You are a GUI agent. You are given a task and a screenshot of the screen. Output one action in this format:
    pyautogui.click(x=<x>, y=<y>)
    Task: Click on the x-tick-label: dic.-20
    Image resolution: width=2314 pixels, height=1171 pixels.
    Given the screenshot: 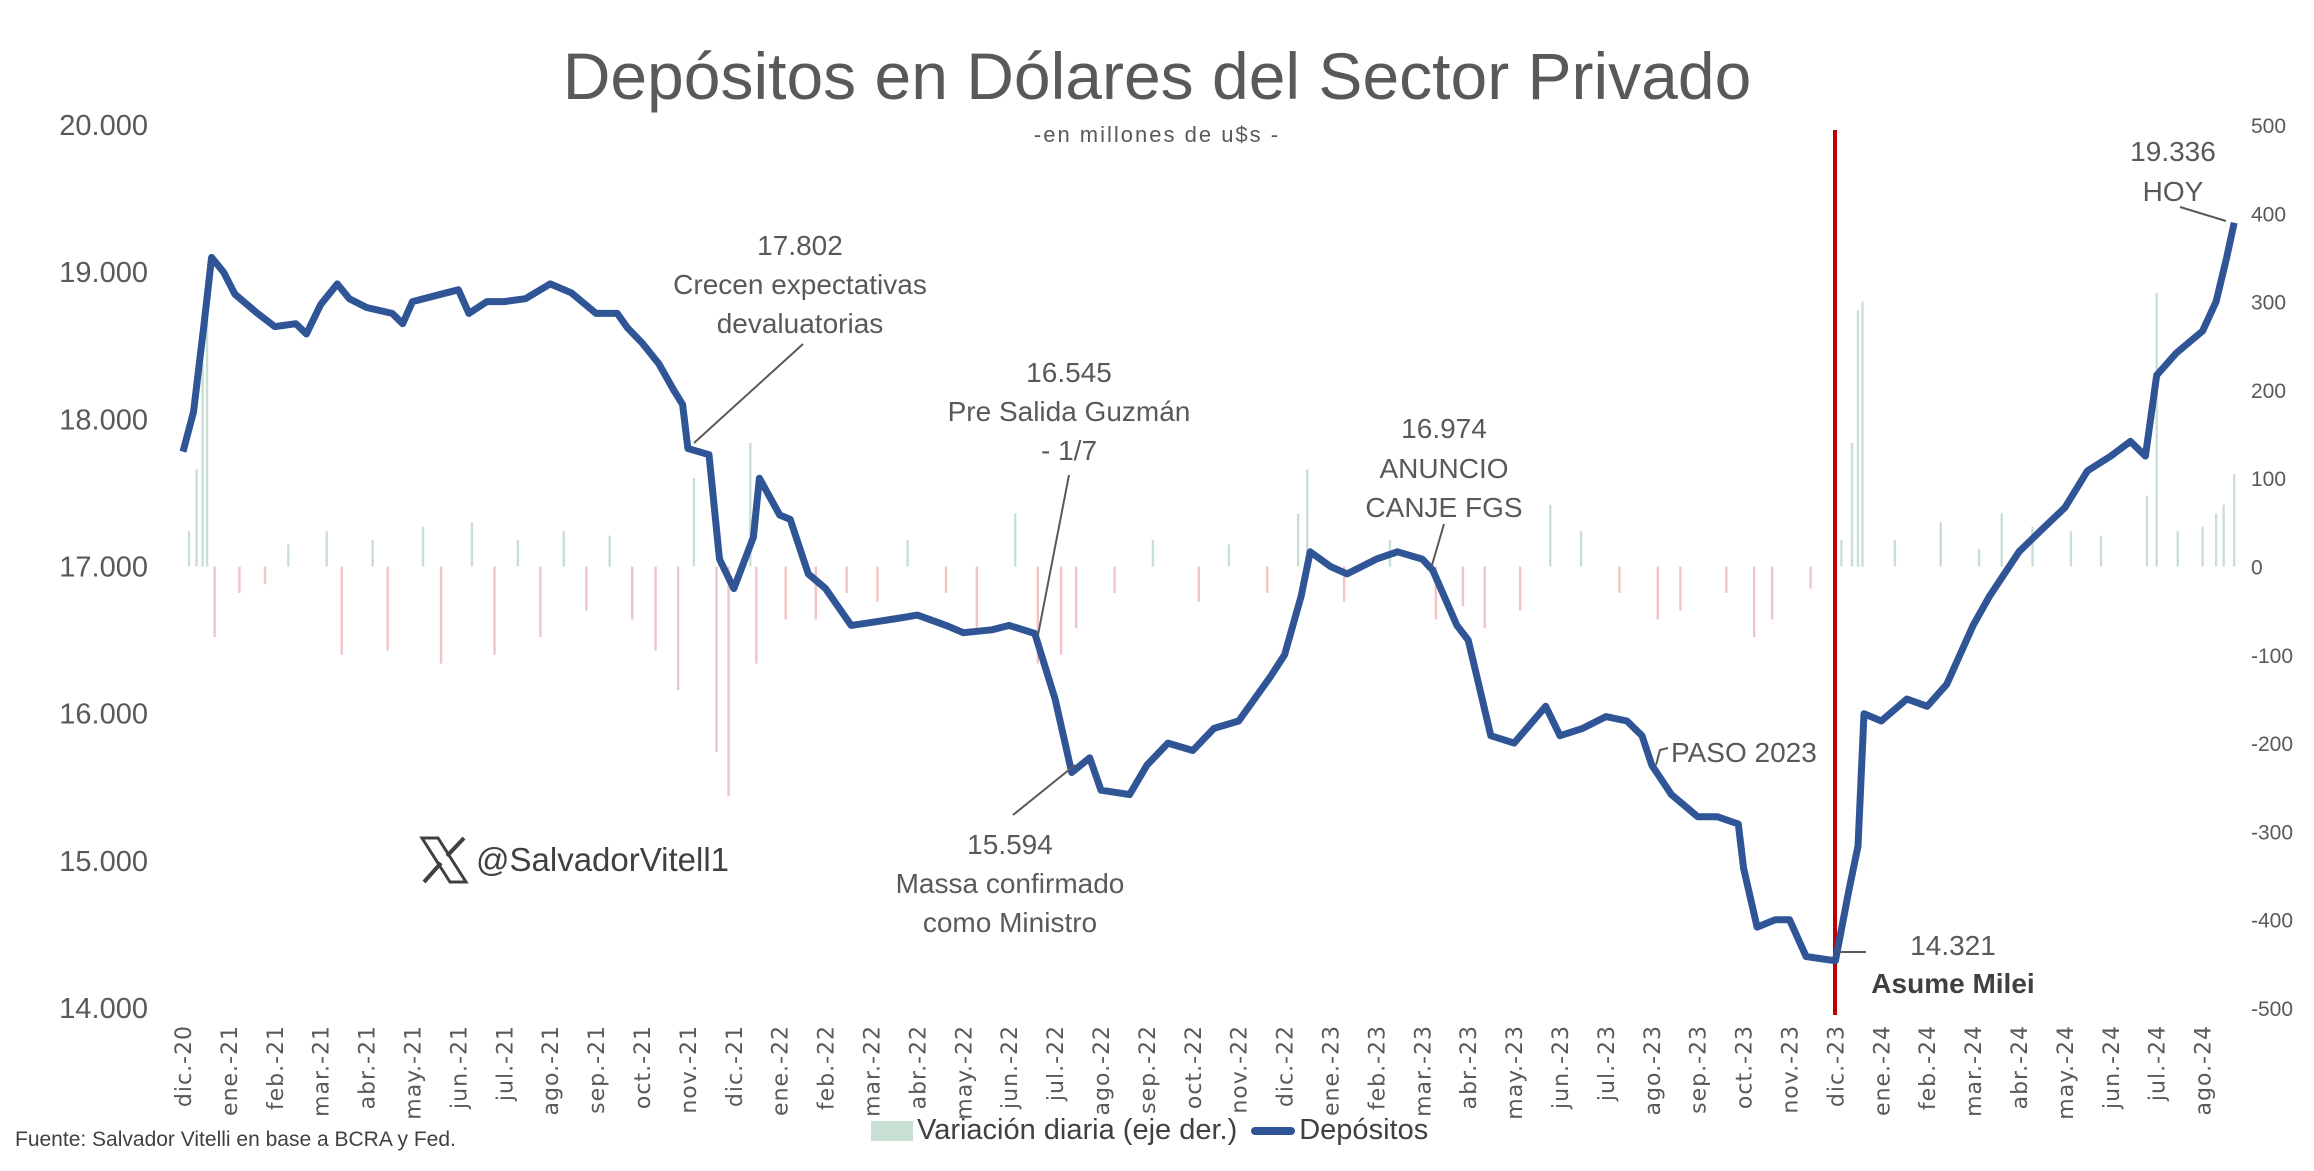 What is the action you would take?
    pyautogui.click(x=184, y=1066)
    